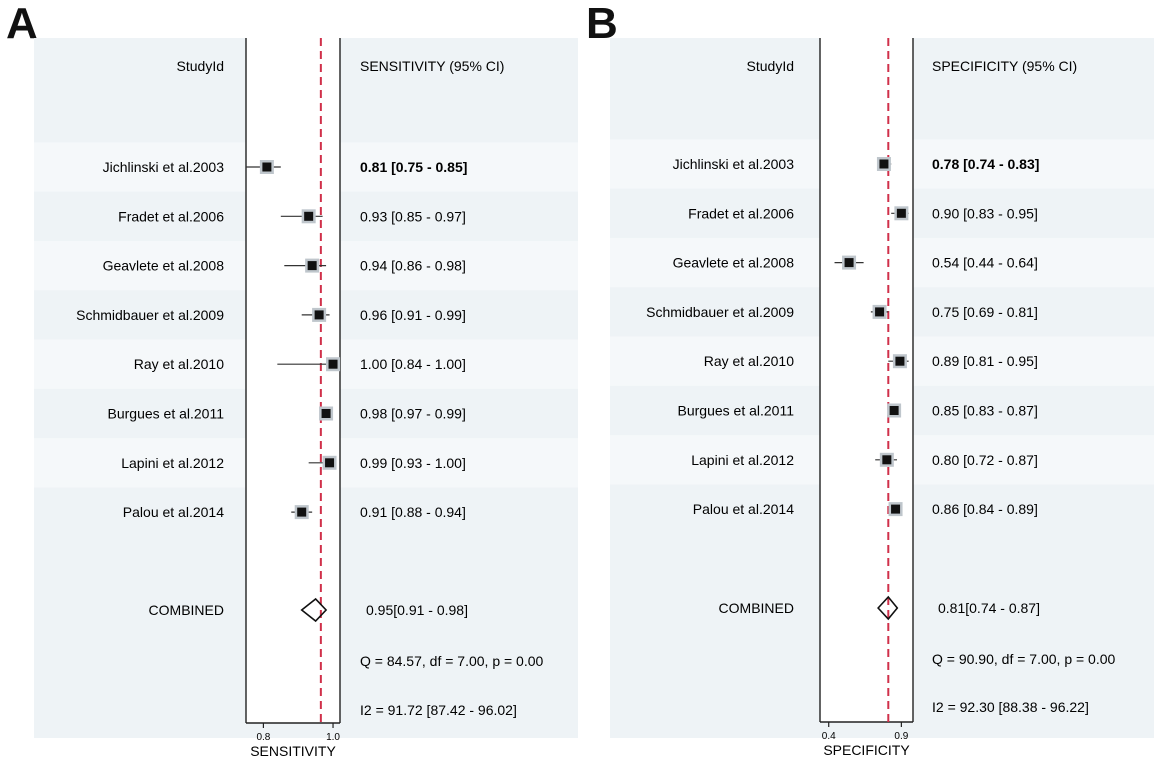  I want to click on study-estimate-text: 0.98 [0.97 - 0.99], so click(413, 414).